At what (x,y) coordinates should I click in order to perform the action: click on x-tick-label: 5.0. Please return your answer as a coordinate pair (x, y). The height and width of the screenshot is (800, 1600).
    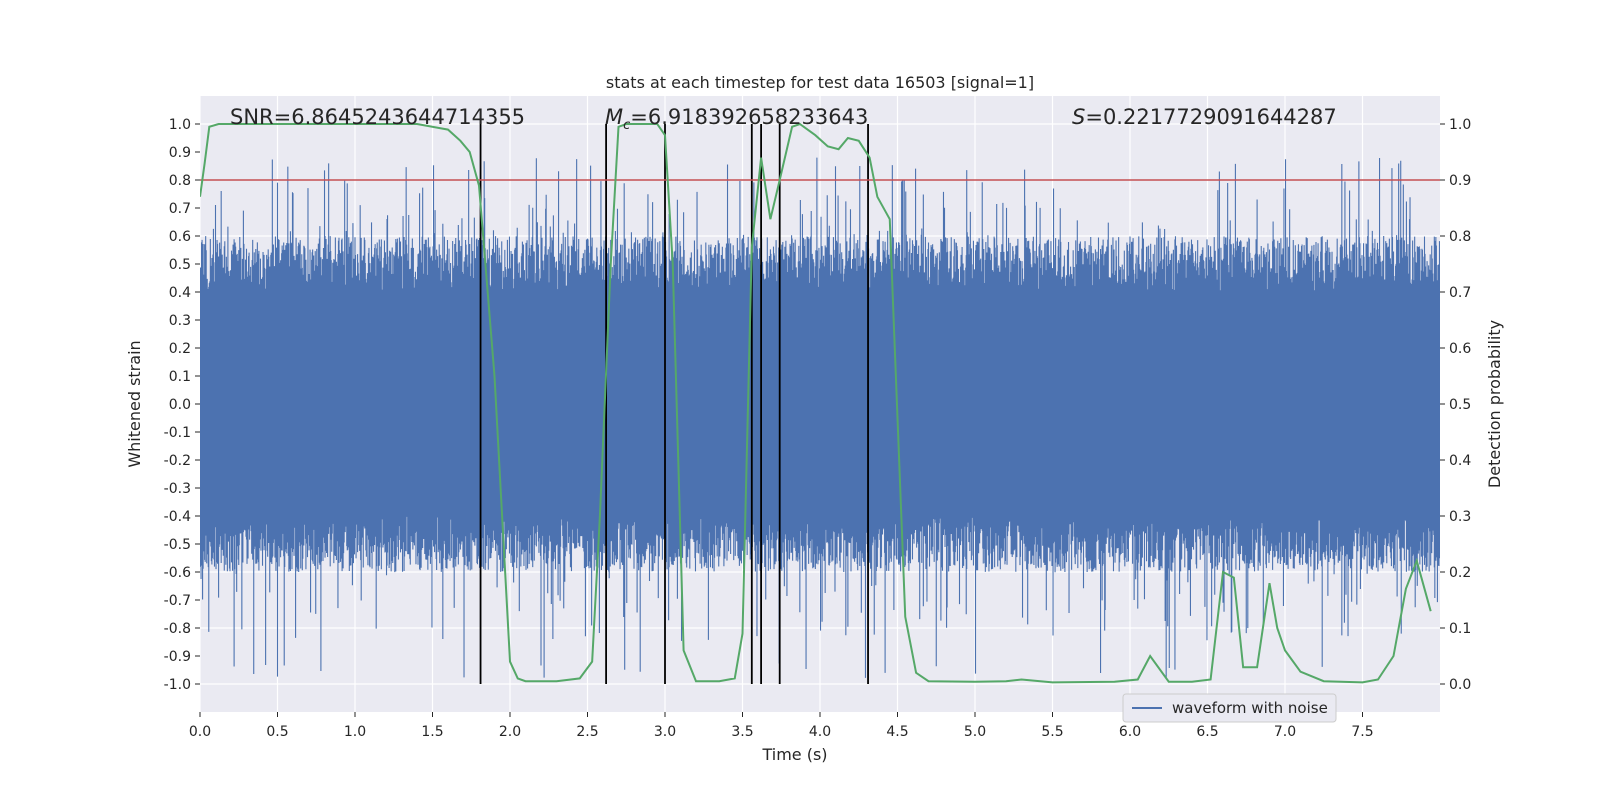
    Looking at the image, I should click on (975, 732).